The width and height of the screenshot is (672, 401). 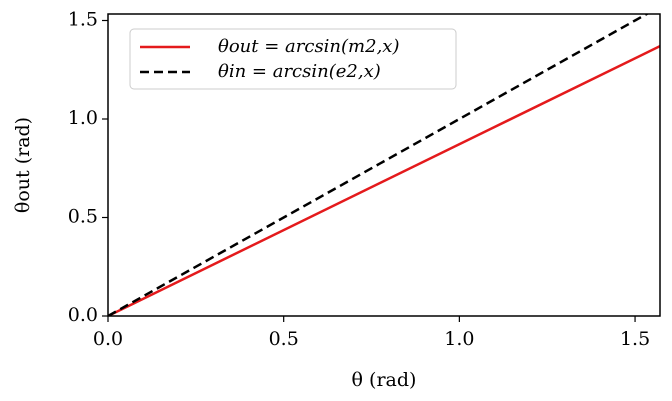 I want to click on legend-label: θin = arcsin(e2,x), so click(x=299, y=71).